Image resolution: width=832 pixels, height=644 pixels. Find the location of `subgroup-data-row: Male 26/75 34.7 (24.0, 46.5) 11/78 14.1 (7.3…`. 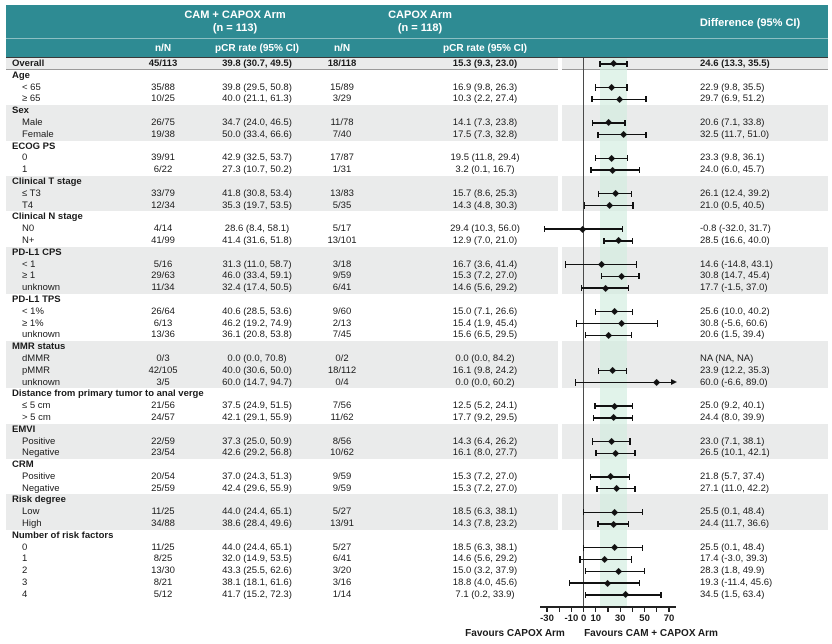

subgroup-data-row: Male 26/75 34.7 (24.0, 46.5) 11/78 14.1 (7.3… is located at coordinates (417, 122).